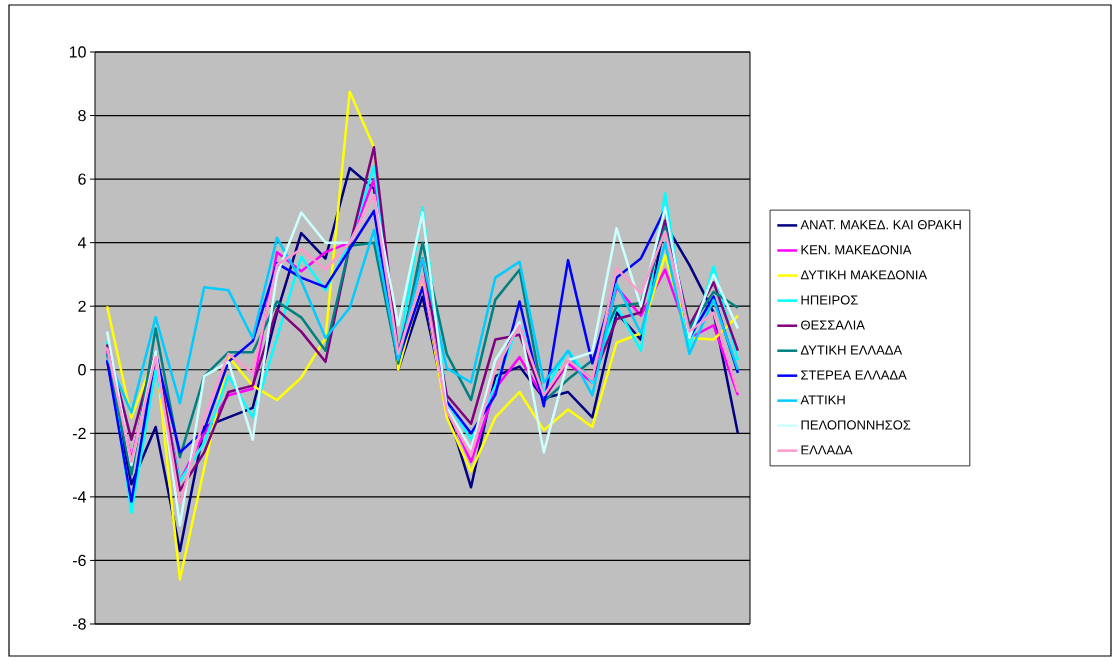 The image size is (1117, 661). What do you see at coordinates (822, 400) in the screenshot?
I see `legend-label: ΑΤΤΙΚΗ` at bounding box center [822, 400].